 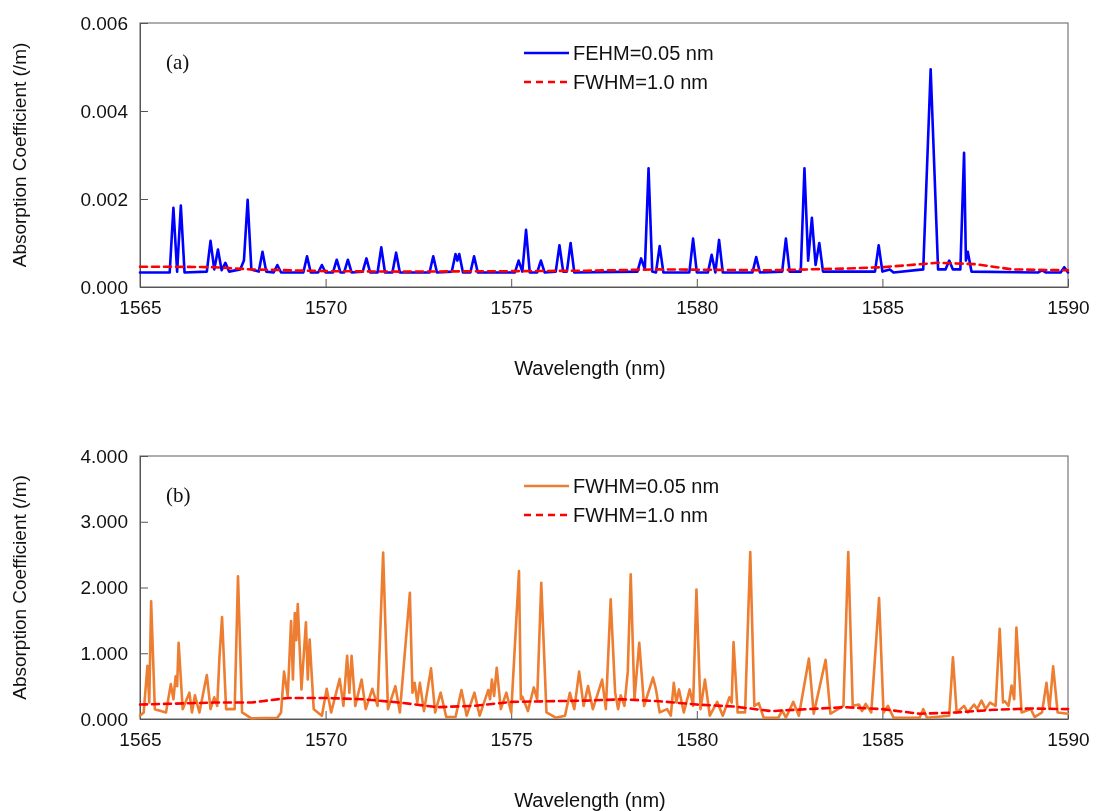 I want to click on y-tick-label: 0.006, so click(x=104, y=23).